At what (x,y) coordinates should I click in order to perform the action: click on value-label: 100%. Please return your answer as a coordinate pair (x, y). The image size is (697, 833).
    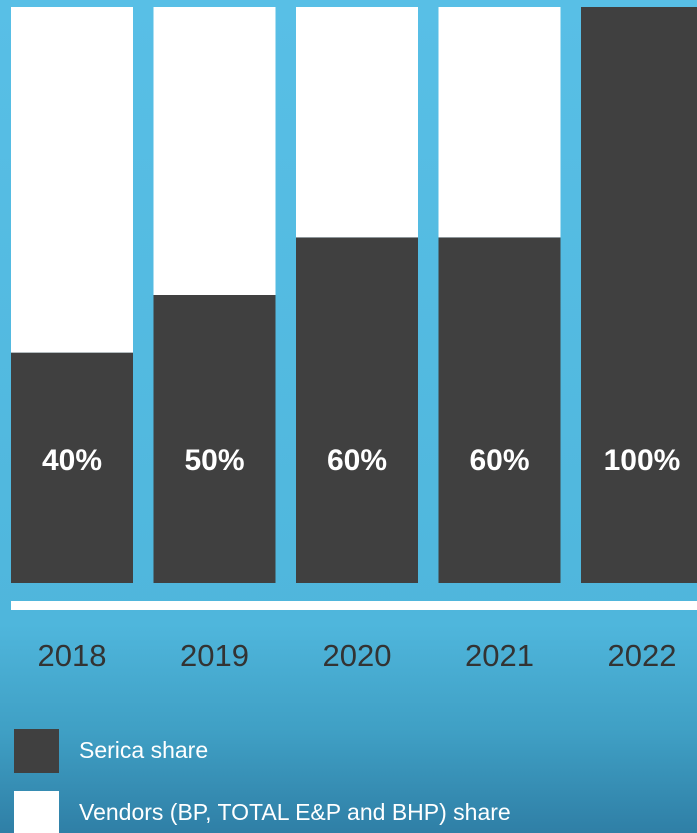
    Looking at the image, I should click on (642, 460).